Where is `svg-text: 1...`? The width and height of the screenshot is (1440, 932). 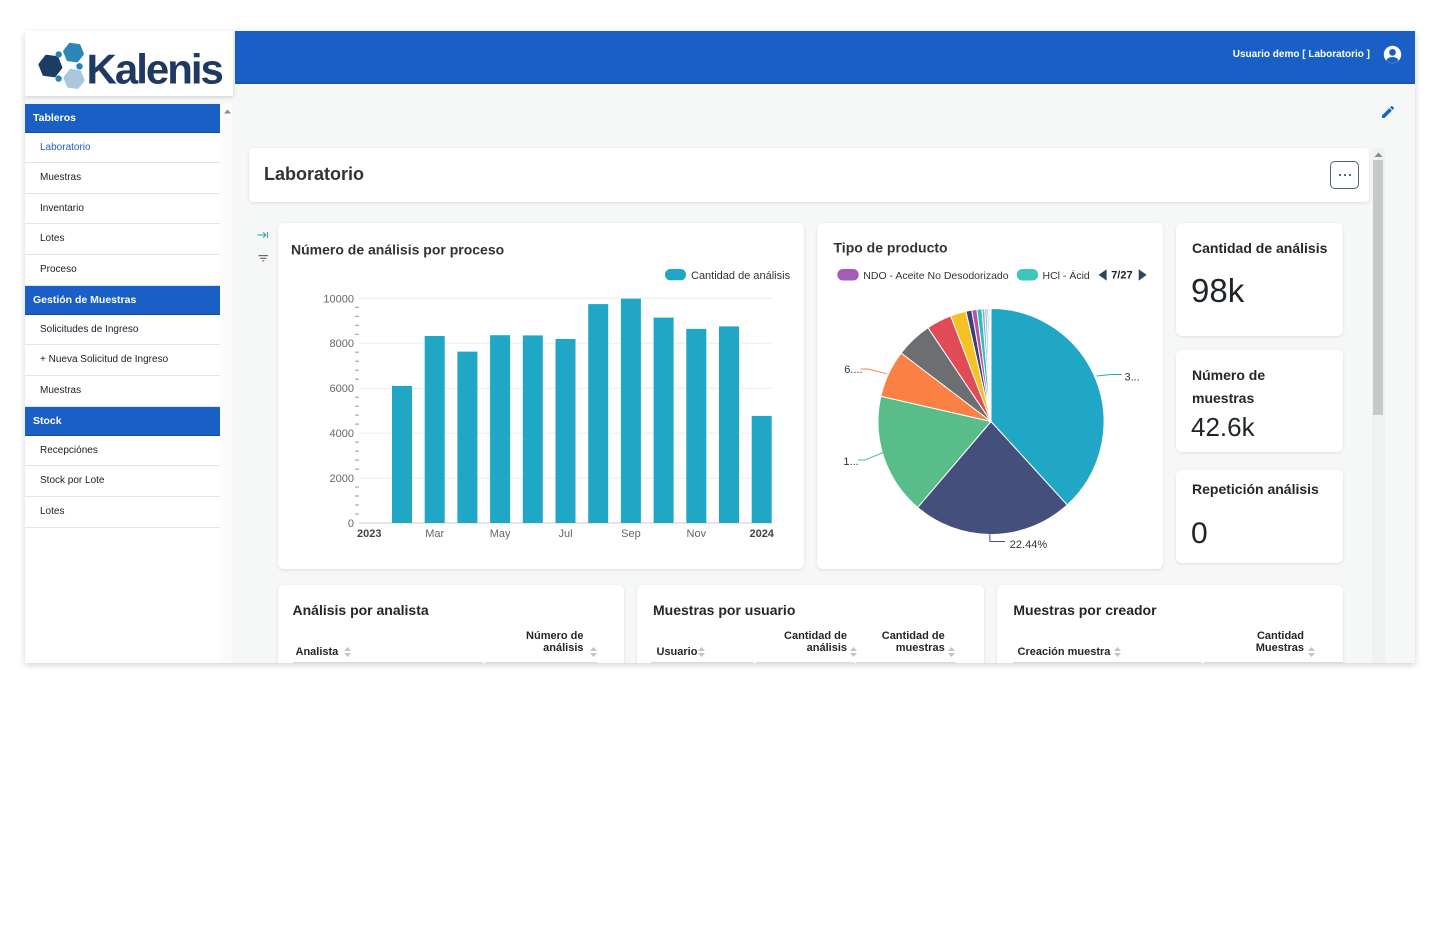 svg-text: 1... is located at coordinates (850, 462).